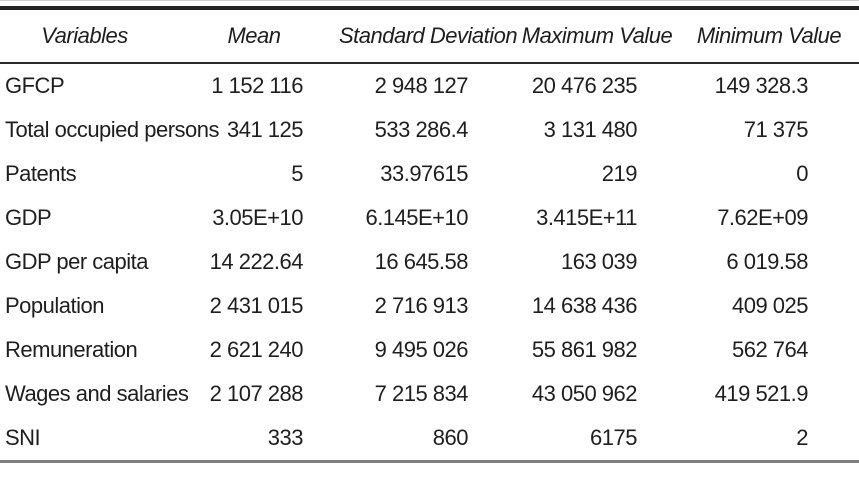 This screenshot has width=859, height=478. What do you see at coordinates (257, 217) in the screenshot?
I see `mean-cell: 3.05E+10` at bounding box center [257, 217].